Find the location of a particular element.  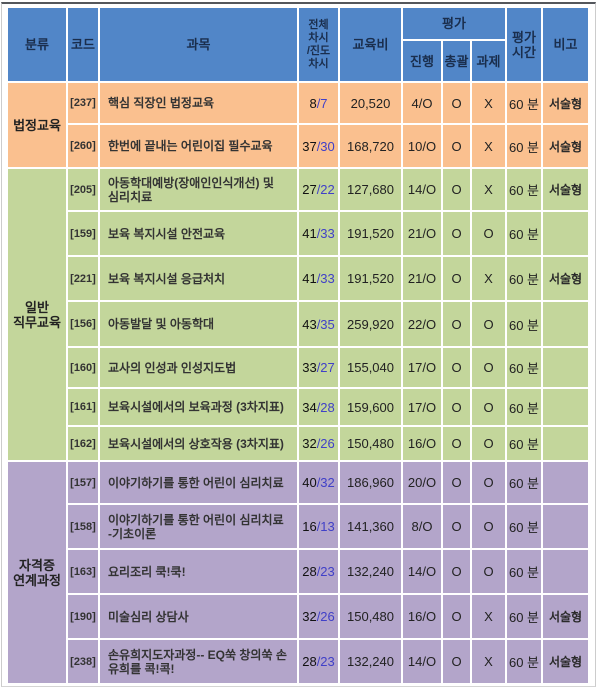

header-fee: 교육비 is located at coordinates (370, 44).